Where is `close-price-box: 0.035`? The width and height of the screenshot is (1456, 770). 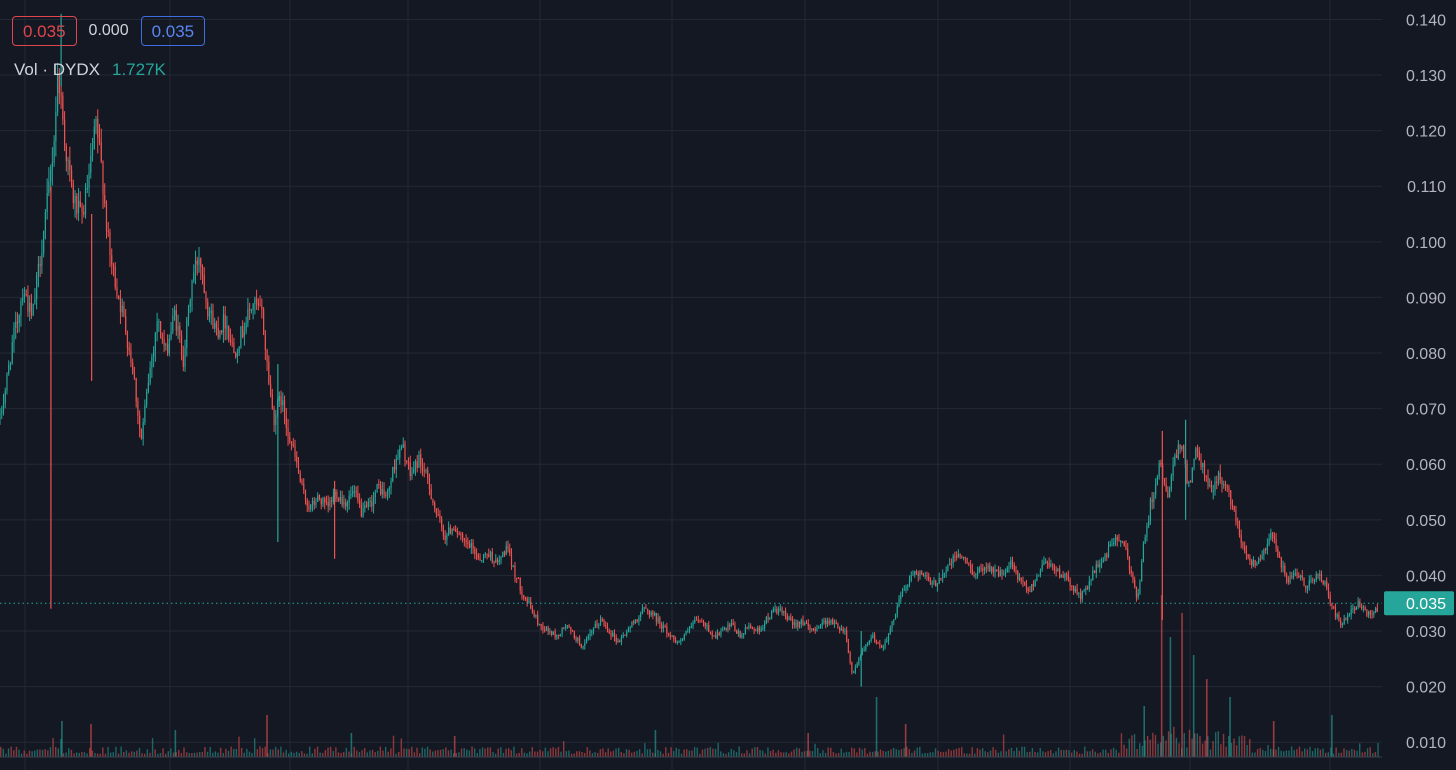 close-price-box: 0.035 is located at coordinates (173, 31).